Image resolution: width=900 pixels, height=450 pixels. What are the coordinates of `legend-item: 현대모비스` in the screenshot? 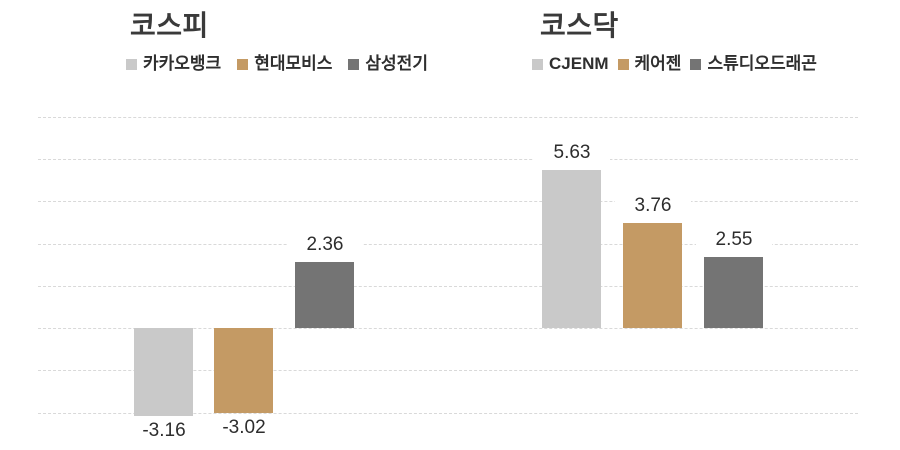 It's located at (284, 64).